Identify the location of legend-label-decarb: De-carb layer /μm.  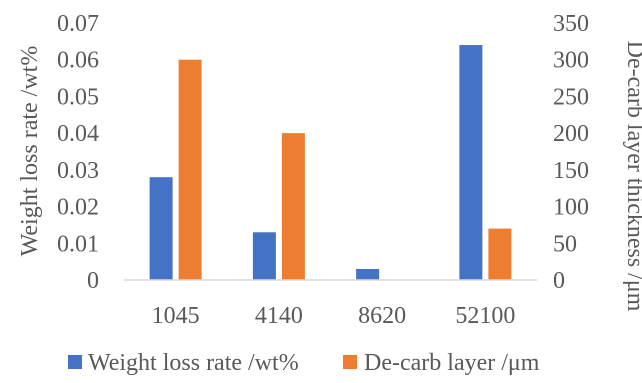
(452, 363).